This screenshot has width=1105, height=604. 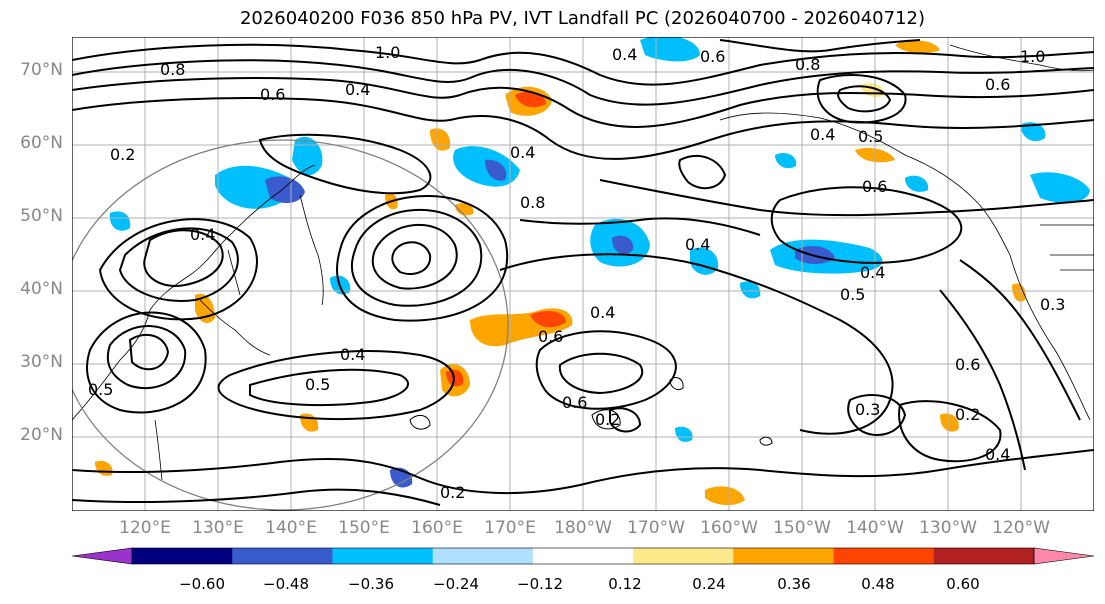 I want to click on lon-label-120e: 120°E, so click(x=145, y=528).